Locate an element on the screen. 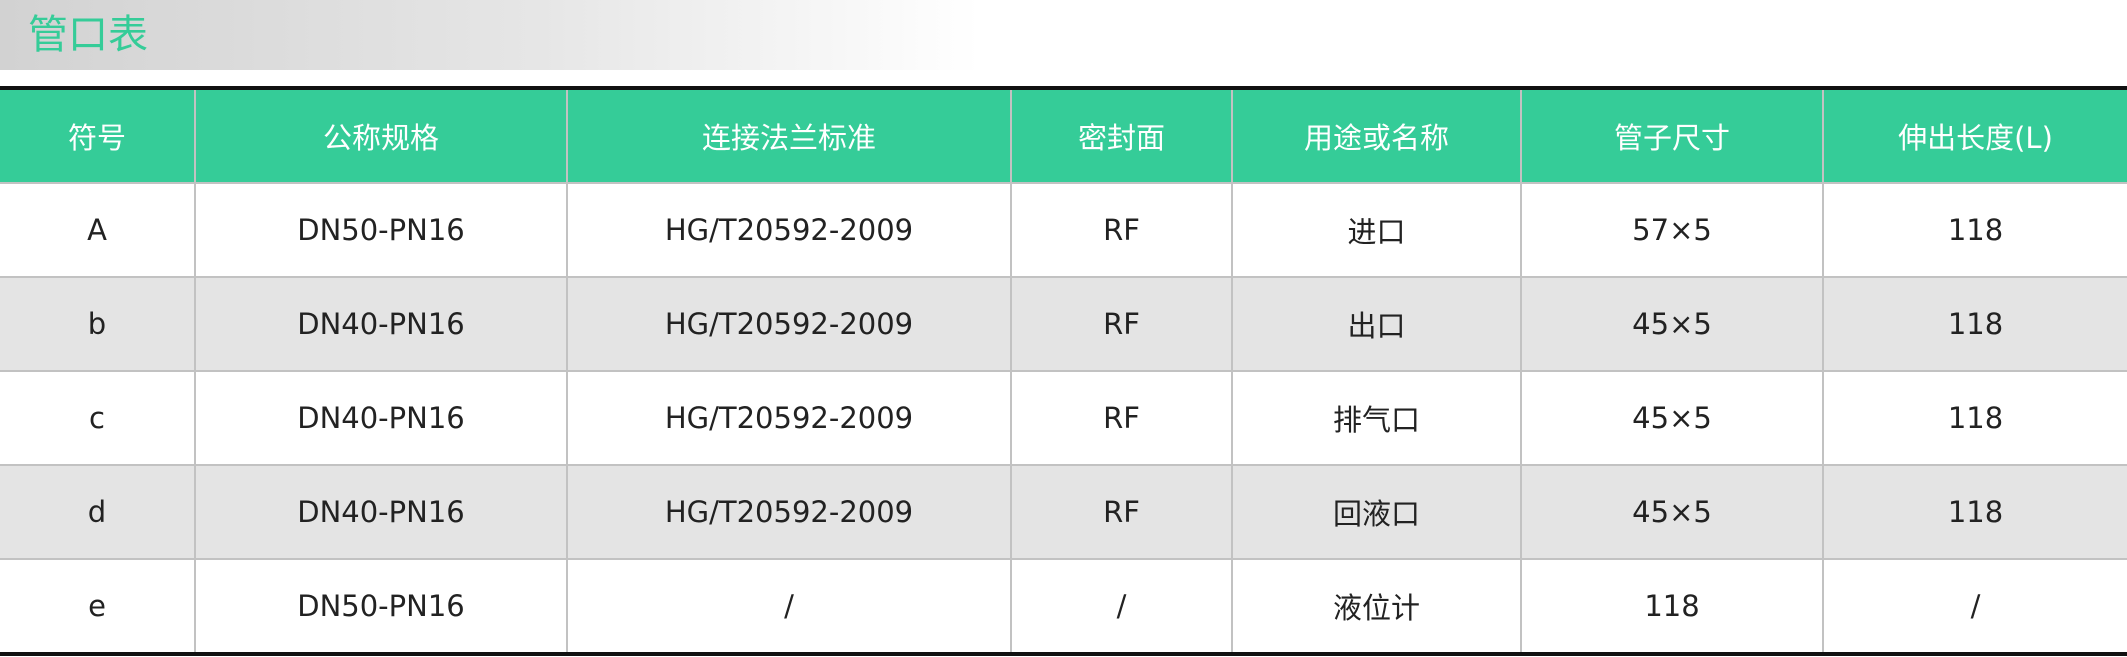 Image resolution: width=2127 pixels, height=657 pixels. table-row: d DN40-PN16 HG/T20592-2009 RF 回液口 45×5 118 is located at coordinates (1063, 511).